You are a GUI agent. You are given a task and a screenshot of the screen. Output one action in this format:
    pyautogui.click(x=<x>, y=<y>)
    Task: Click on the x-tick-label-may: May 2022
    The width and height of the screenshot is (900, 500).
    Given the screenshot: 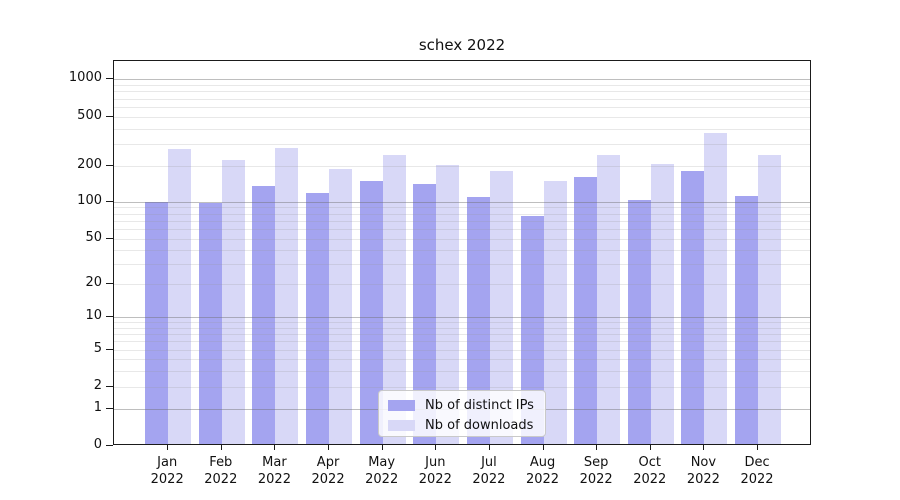 What is the action you would take?
    pyautogui.click(x=382, y=471)
    